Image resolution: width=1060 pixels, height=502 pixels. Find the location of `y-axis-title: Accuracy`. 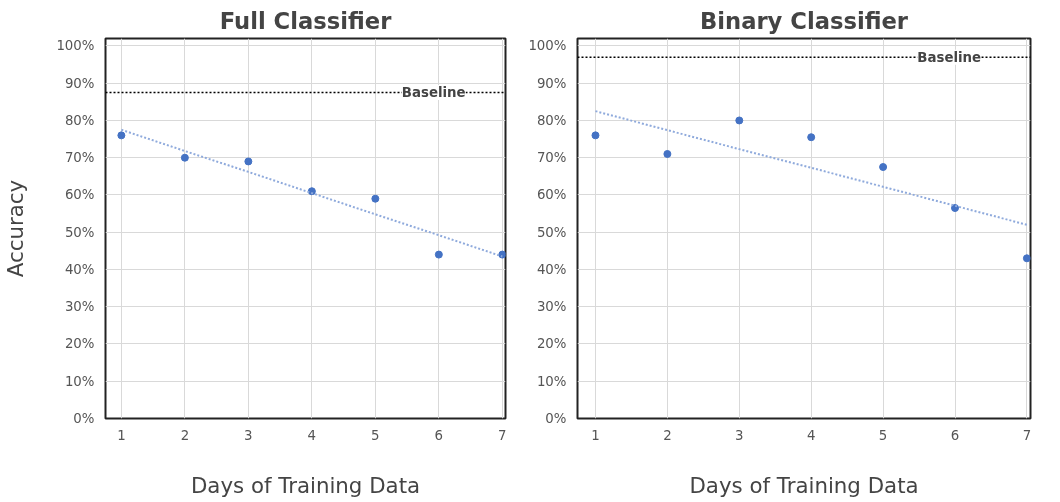

y-axis-title: Accuracy is located at coordinates (16, 228).